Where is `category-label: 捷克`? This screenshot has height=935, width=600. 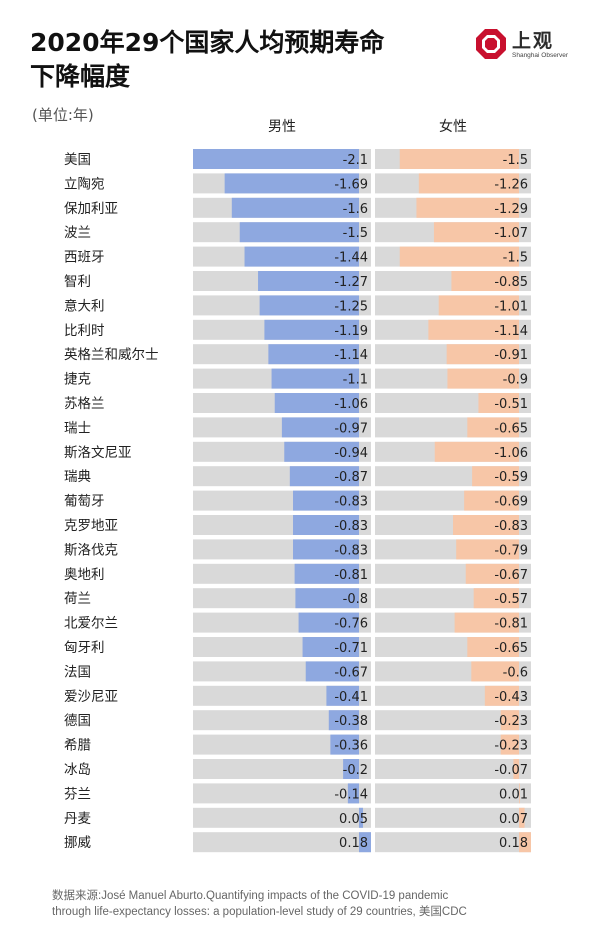 category-label: 捷克 is located at coordinates (77, 380).